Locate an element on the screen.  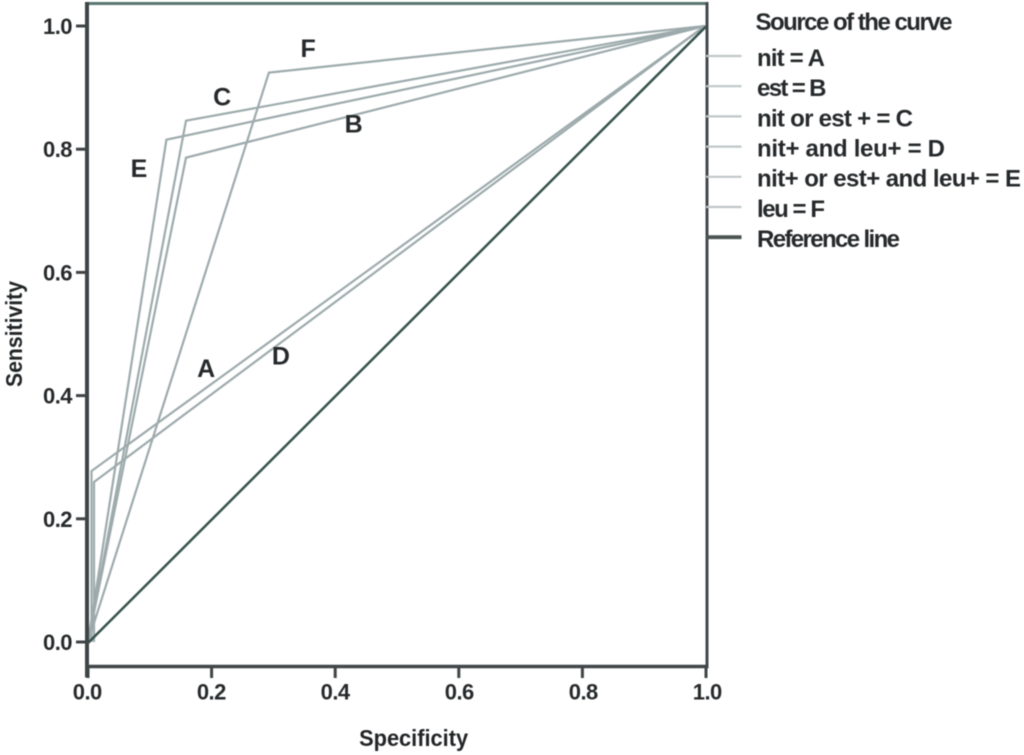
svg-text: nit = A is located at coordinates (791, 58).